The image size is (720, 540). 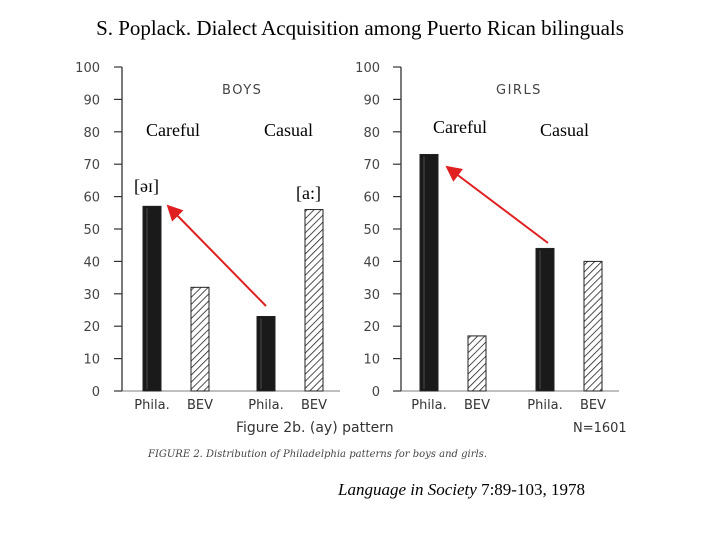 What do you see at coordinates (460, 127) in the screenshot?
I see `careful-label-girls: Careful` at bounding box center [460, 127].